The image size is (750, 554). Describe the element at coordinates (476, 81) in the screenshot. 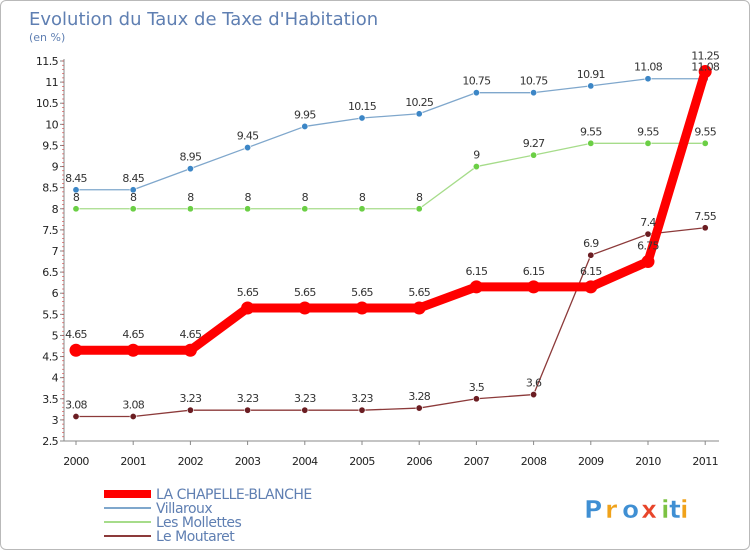

I see `data-label: 10.75` at that location.